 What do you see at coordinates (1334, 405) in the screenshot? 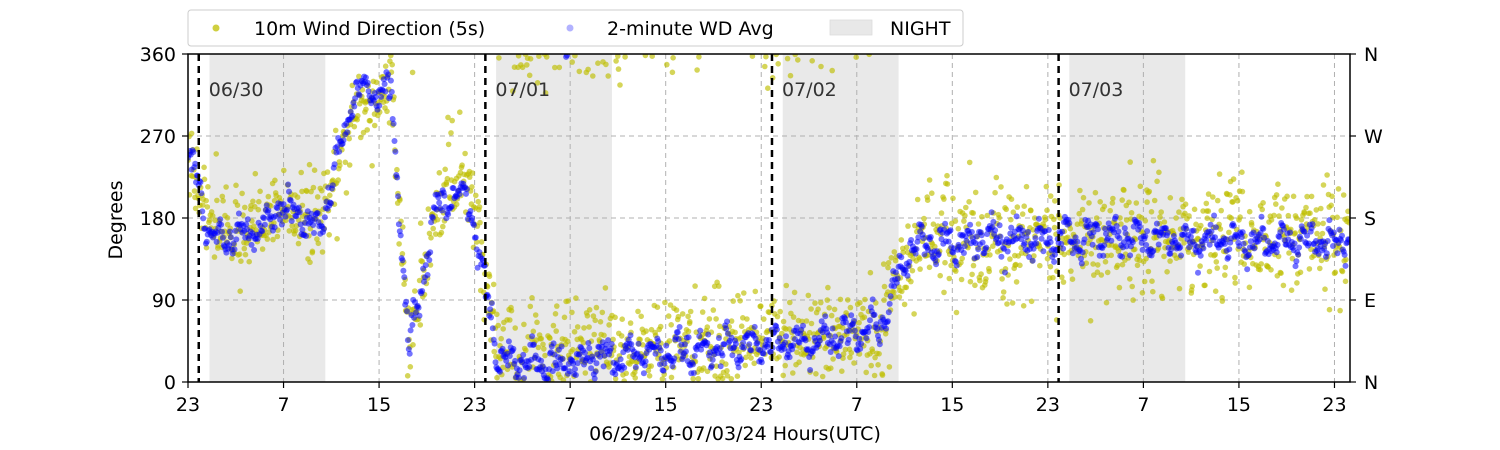
I see `x-tick-label-12: 23` at bounding box center [1334, 405].